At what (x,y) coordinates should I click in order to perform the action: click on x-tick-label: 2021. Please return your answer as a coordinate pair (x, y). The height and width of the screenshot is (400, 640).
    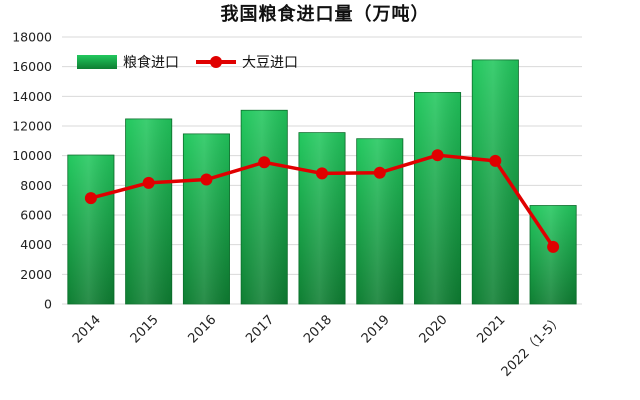
    Looking at the image, I should click on (491, 329).